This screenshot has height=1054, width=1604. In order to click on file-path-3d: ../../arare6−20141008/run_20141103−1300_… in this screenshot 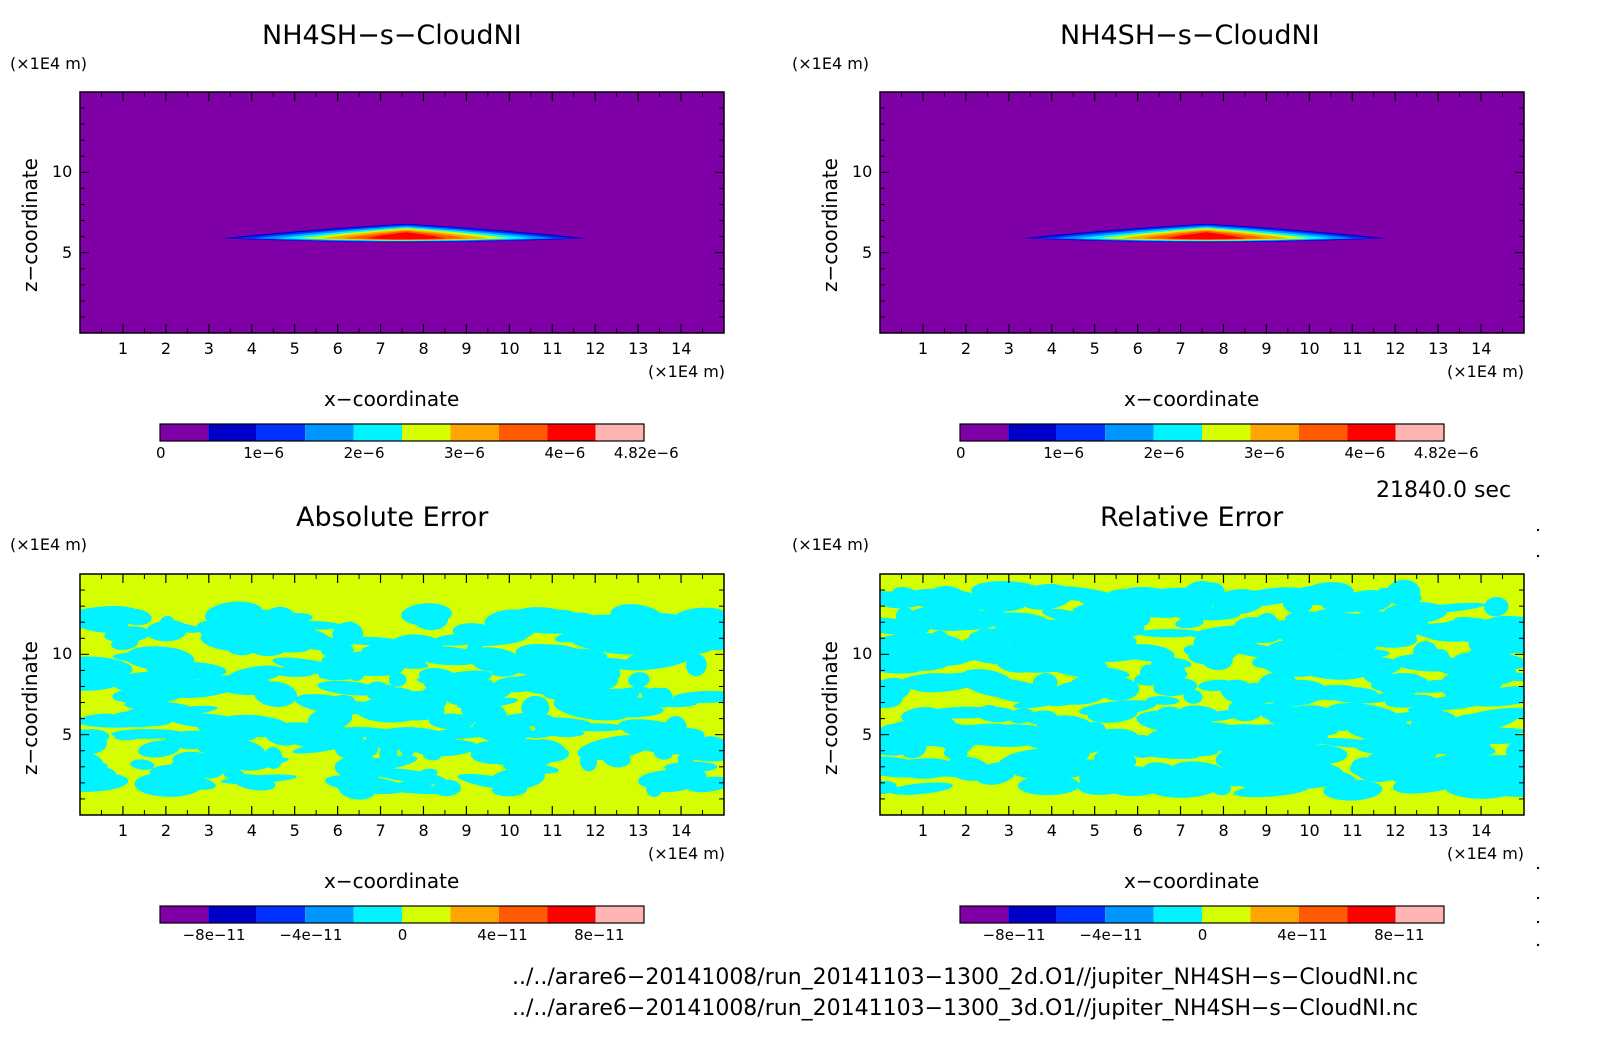, I will do `click(965, 1008)`.